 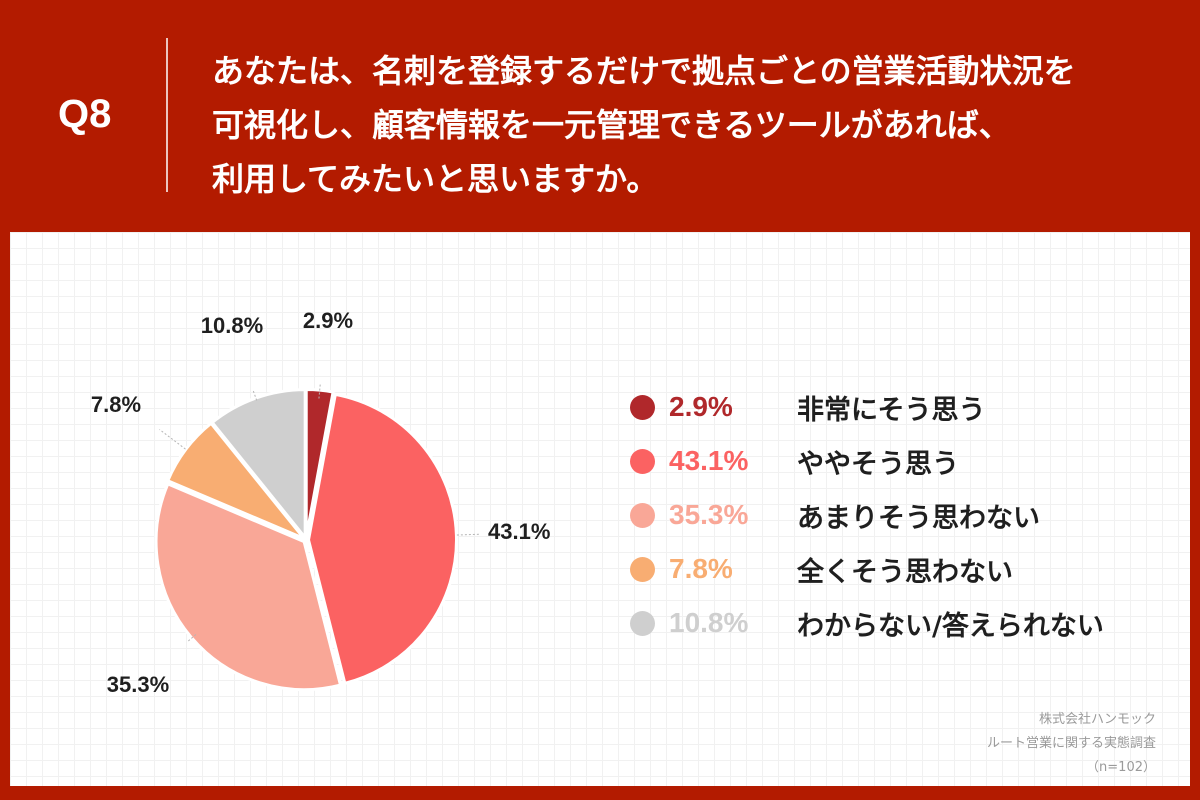 What do you see at coordinates (232, 325) in the screenshot?
I see `pie-data-label: 10.8%` at bounding box center [232, 325].